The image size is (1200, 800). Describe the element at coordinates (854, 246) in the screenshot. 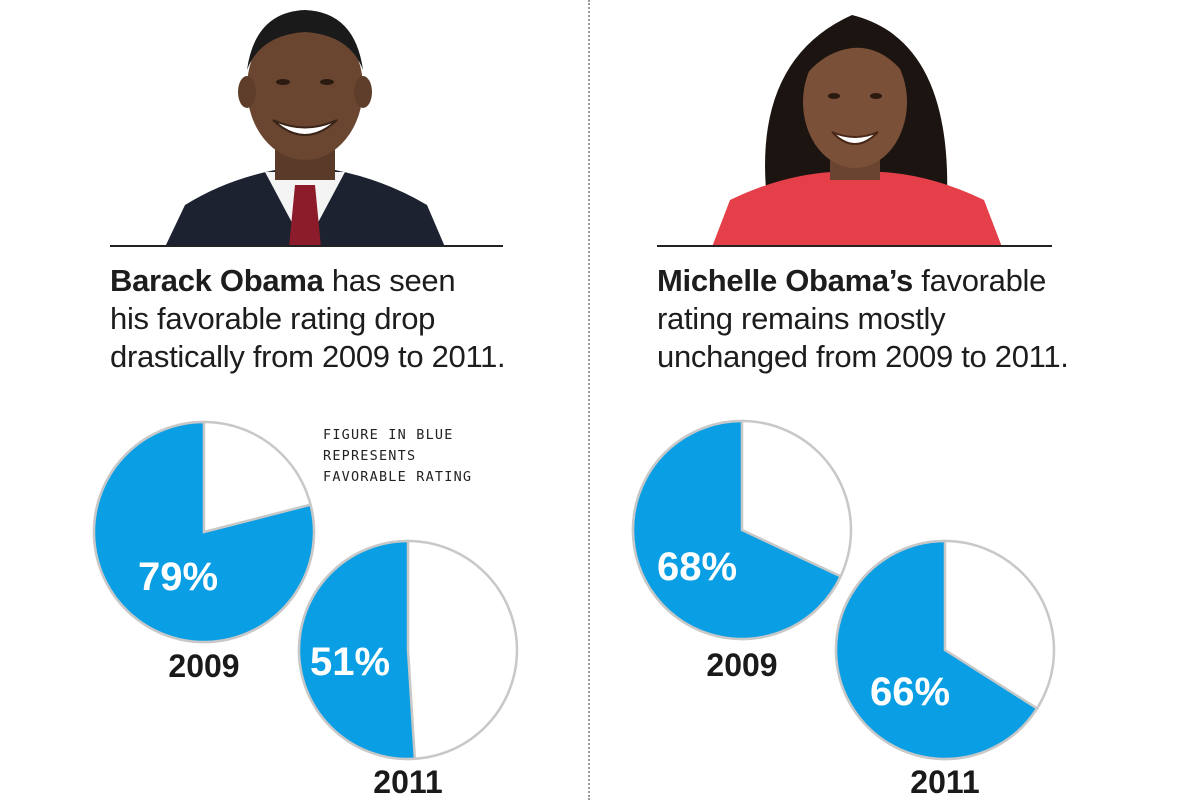

I see `michelle-rule` at that location.